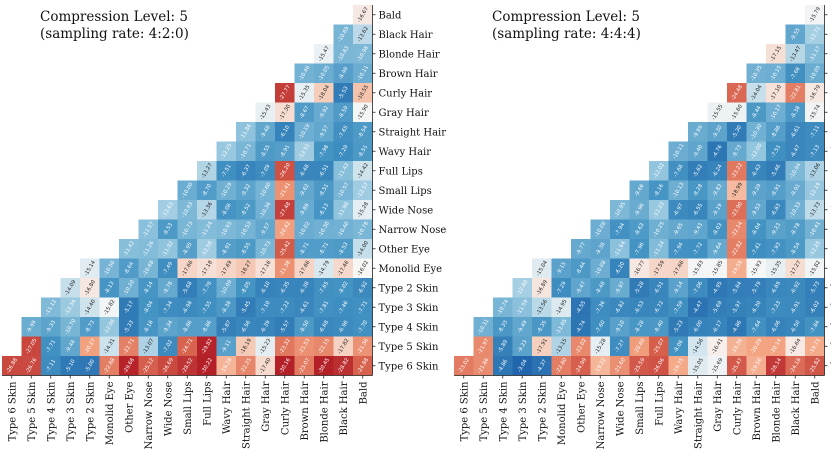 The image size is (831, 452). I want to click on cell-value-label: -7.02, so click(168, 346).